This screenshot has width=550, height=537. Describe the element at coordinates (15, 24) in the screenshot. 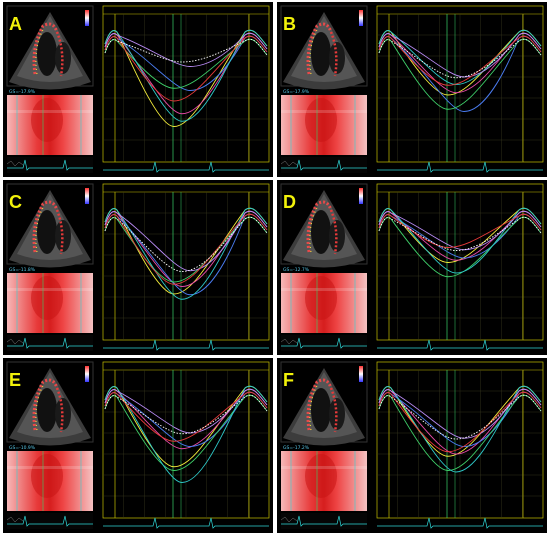

I see `panel-letter: A` at that location.